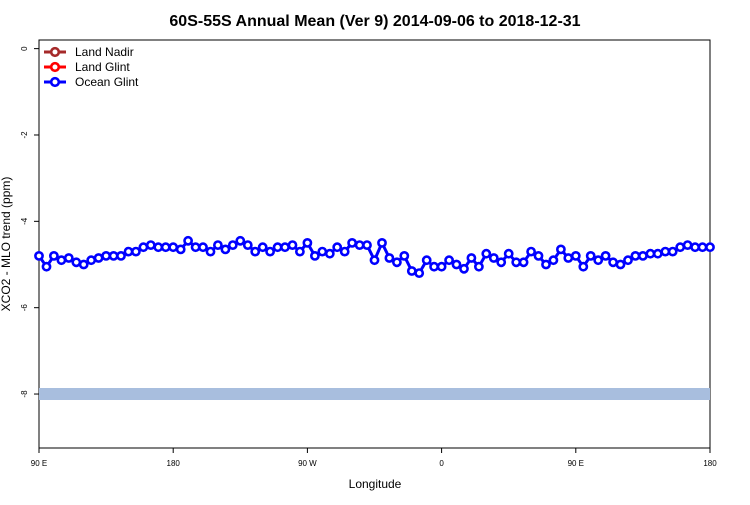  What do you see at coordinates (29, 222) in the screenshot?
I see `y-axis: 0 -2 -4 -6 -8` at bounding box center [29, 222].